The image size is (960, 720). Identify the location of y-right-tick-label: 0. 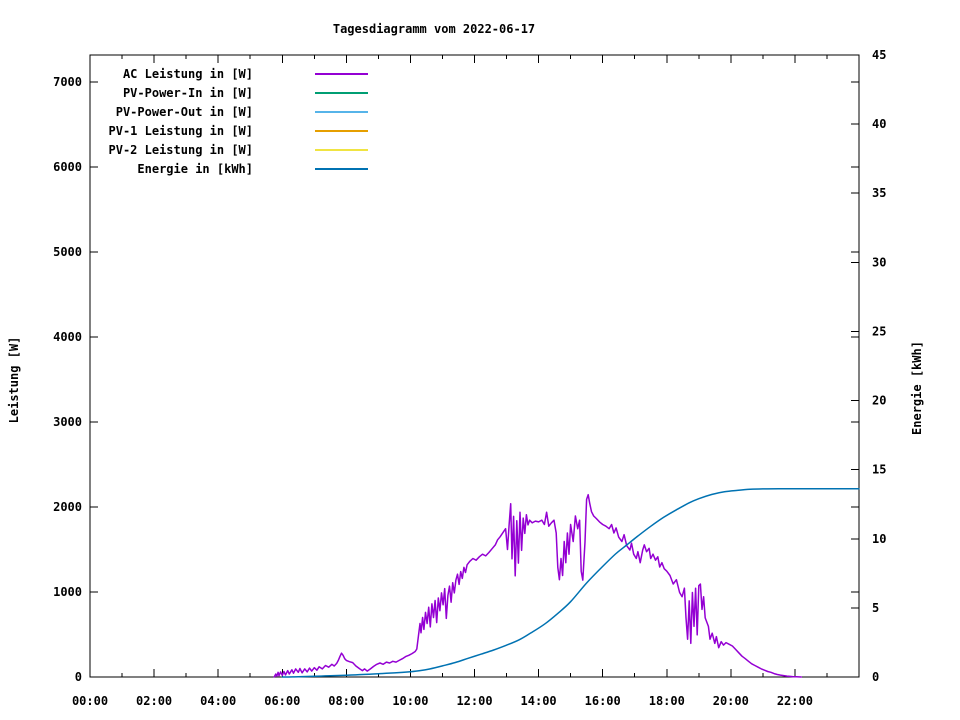
(875, 677).